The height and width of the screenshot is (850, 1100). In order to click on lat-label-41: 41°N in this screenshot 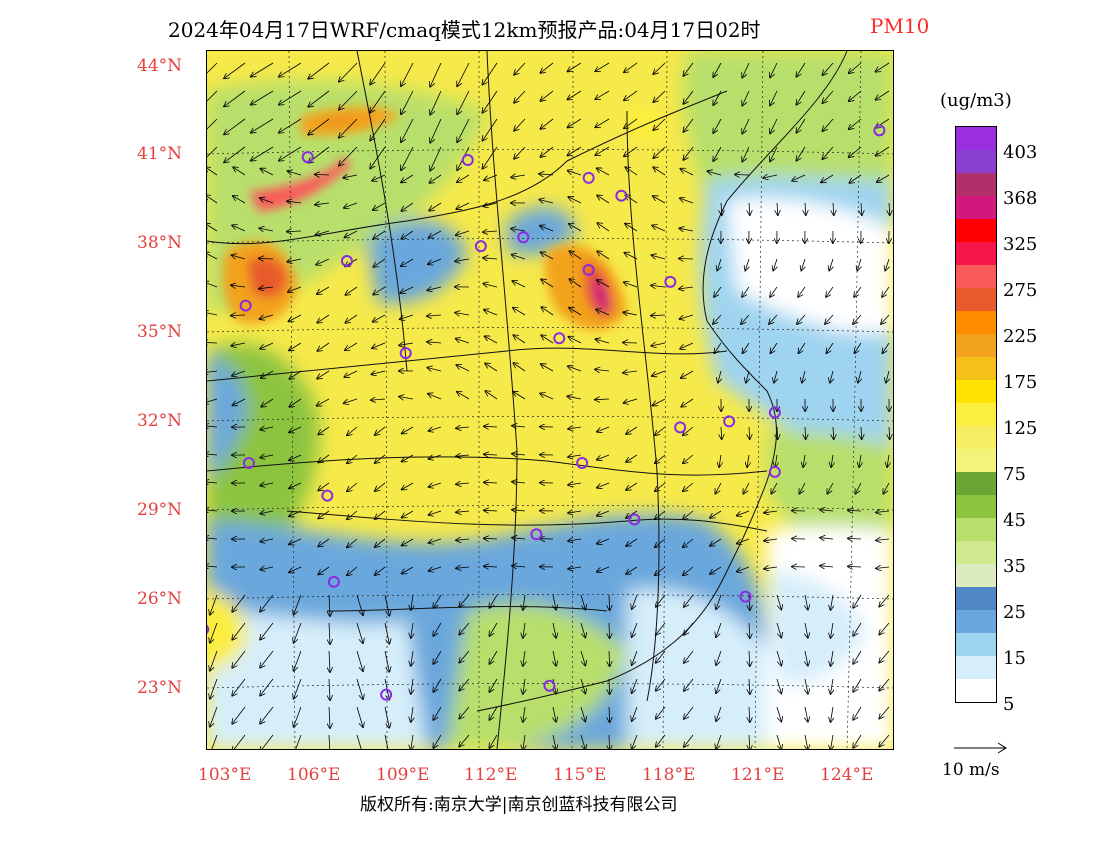, I will do `click(160, 154)`.